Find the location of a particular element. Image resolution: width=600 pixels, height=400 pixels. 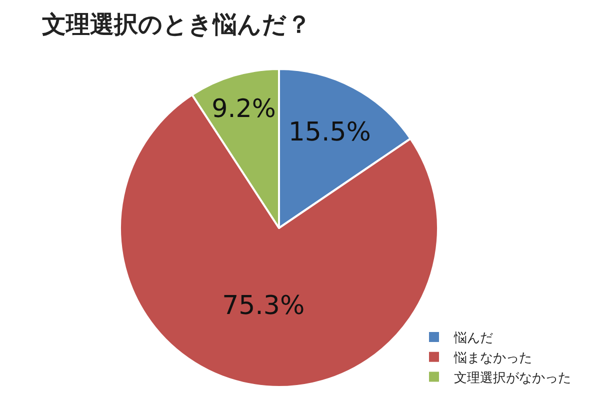

data-label: 9.2% is located at coordinates (244, 109).